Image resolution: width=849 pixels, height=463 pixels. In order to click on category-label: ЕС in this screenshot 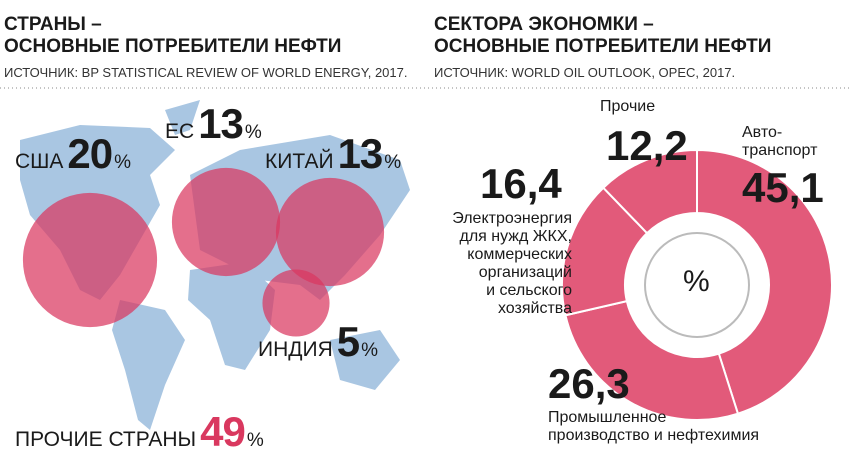, I will do `click(180, 131)`.